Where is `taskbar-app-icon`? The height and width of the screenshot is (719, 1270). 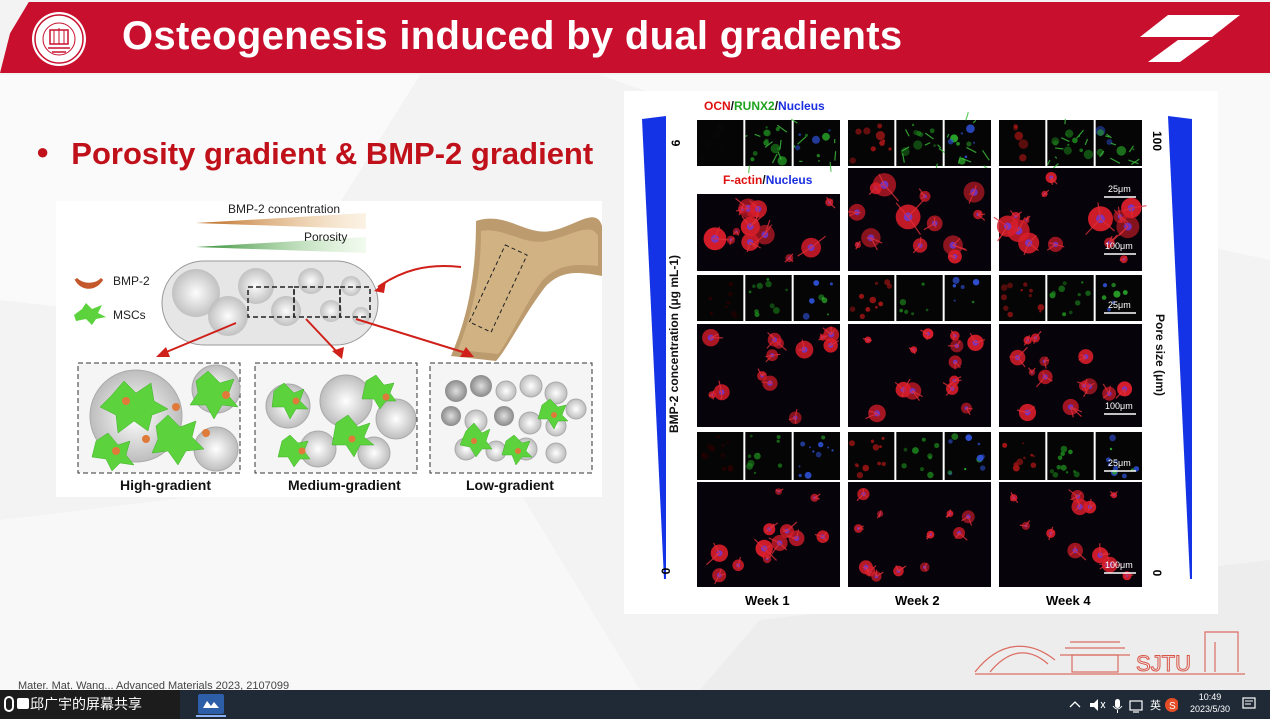
taskbar-app-icon is located at coordinates (211, 704).